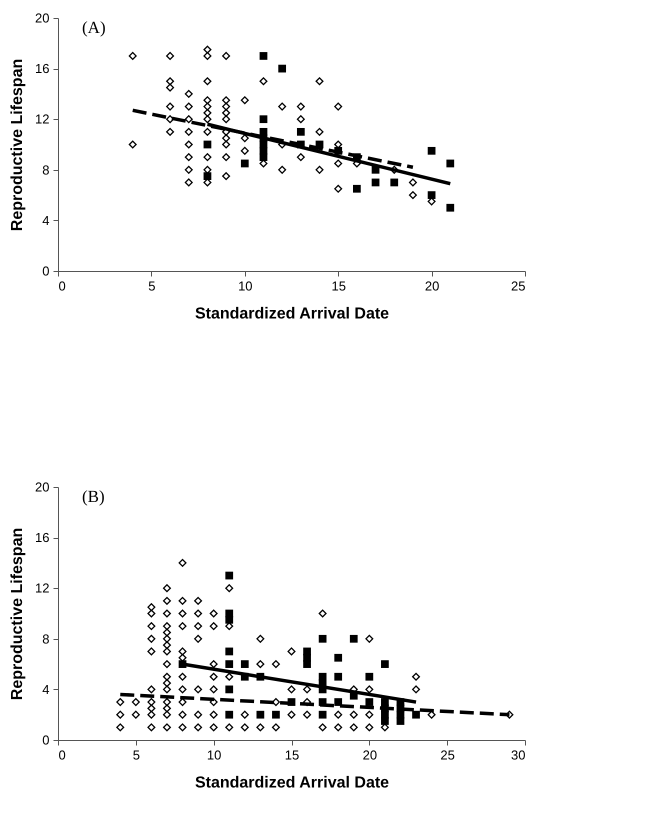 The height and width of the screenshot is (818, 664). What do you see at coordinates (93, 496) in the screenshot?
I see `annotation: (B)` at bounding box center [93, 496].